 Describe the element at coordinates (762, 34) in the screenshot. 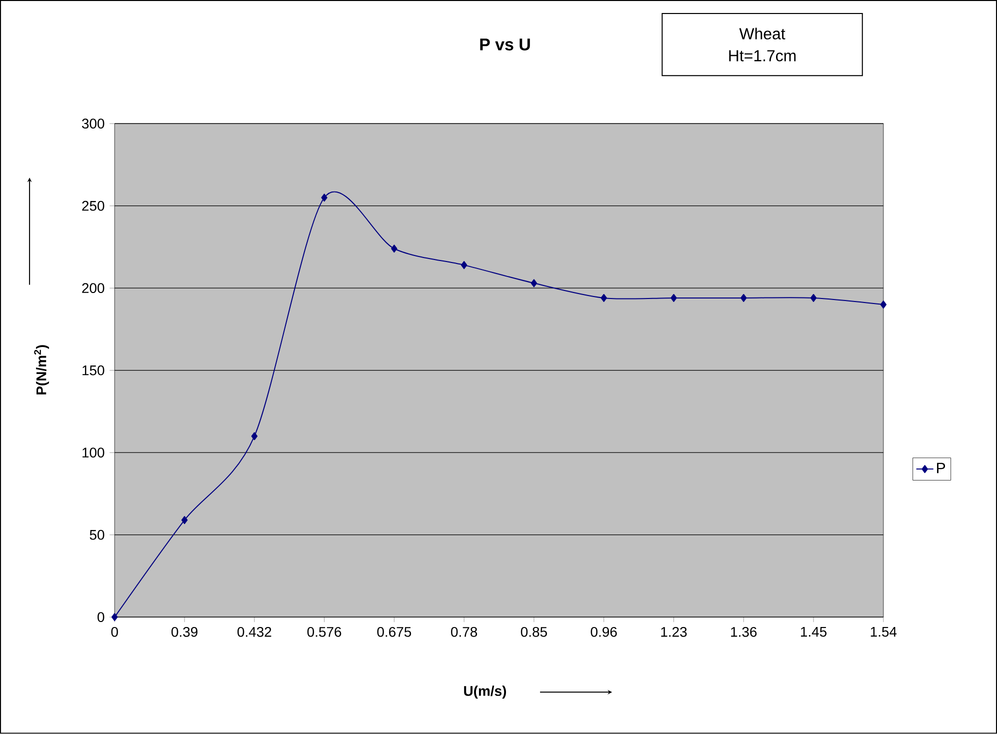

I see `text: Wheat` at that location.